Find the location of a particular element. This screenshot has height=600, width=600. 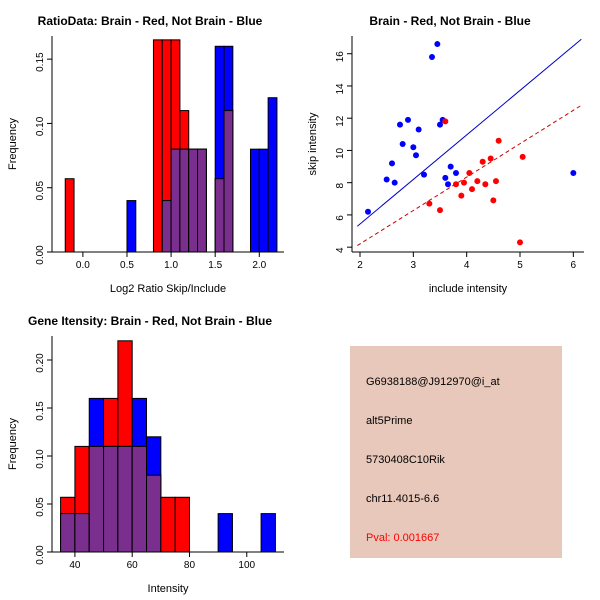

x-tick-label: 1.0 is located at coordinates (171, 265).